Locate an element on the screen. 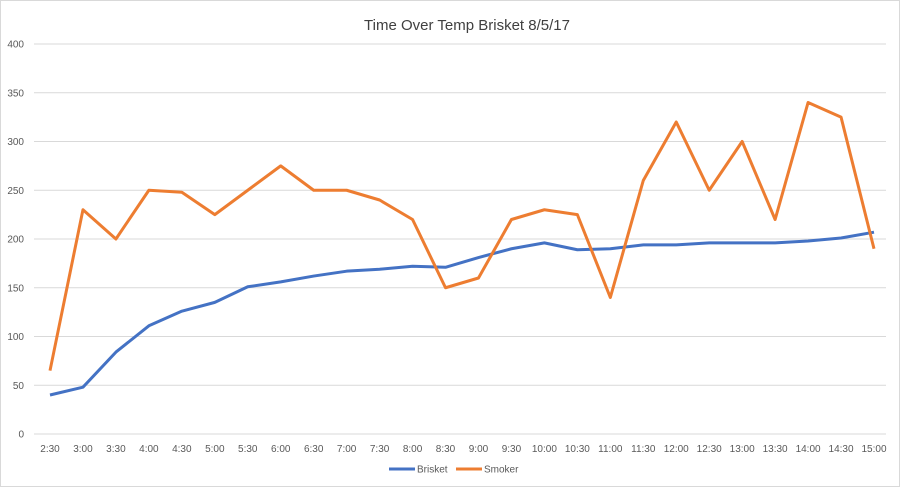  x-tick-label: 12:00 is located at coordinates (676, 449).